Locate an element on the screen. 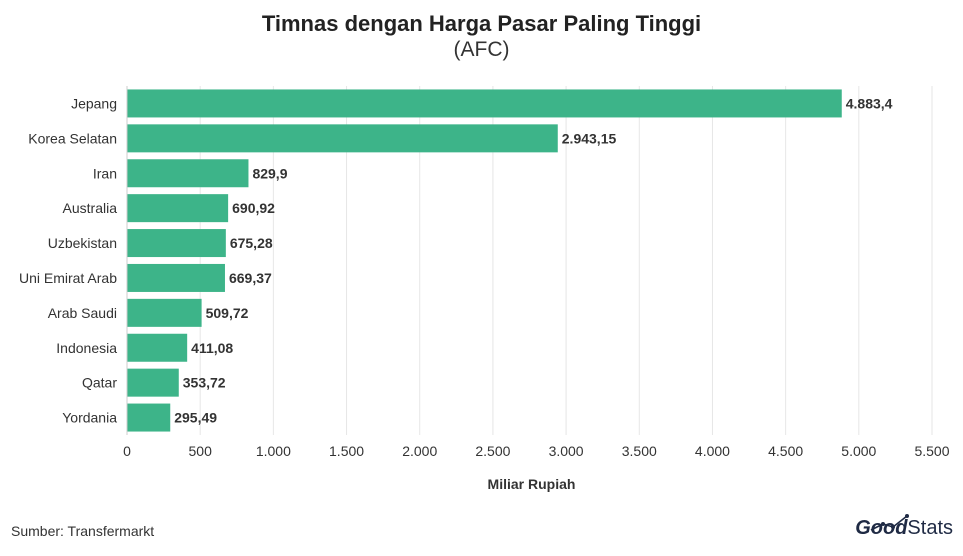  logo-text-good: Good is located at coordinates (881, 528).